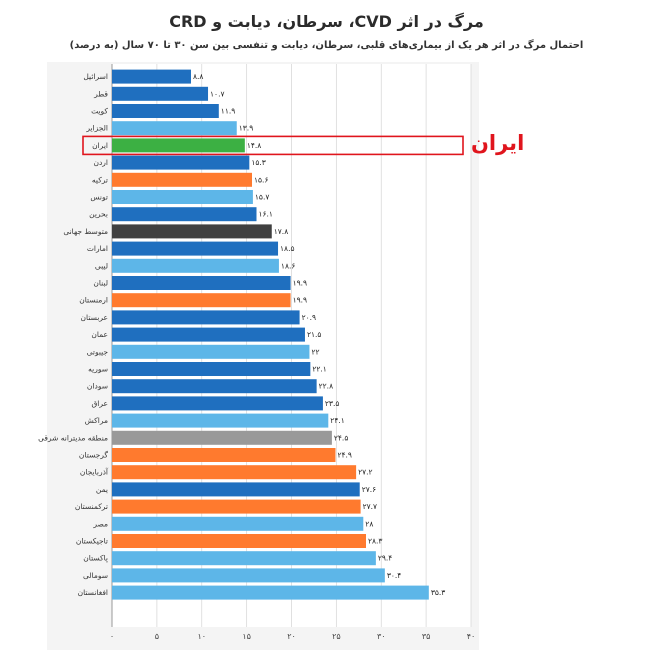  I want to click on value-label: ۱۵.۶, so click(261, 179).